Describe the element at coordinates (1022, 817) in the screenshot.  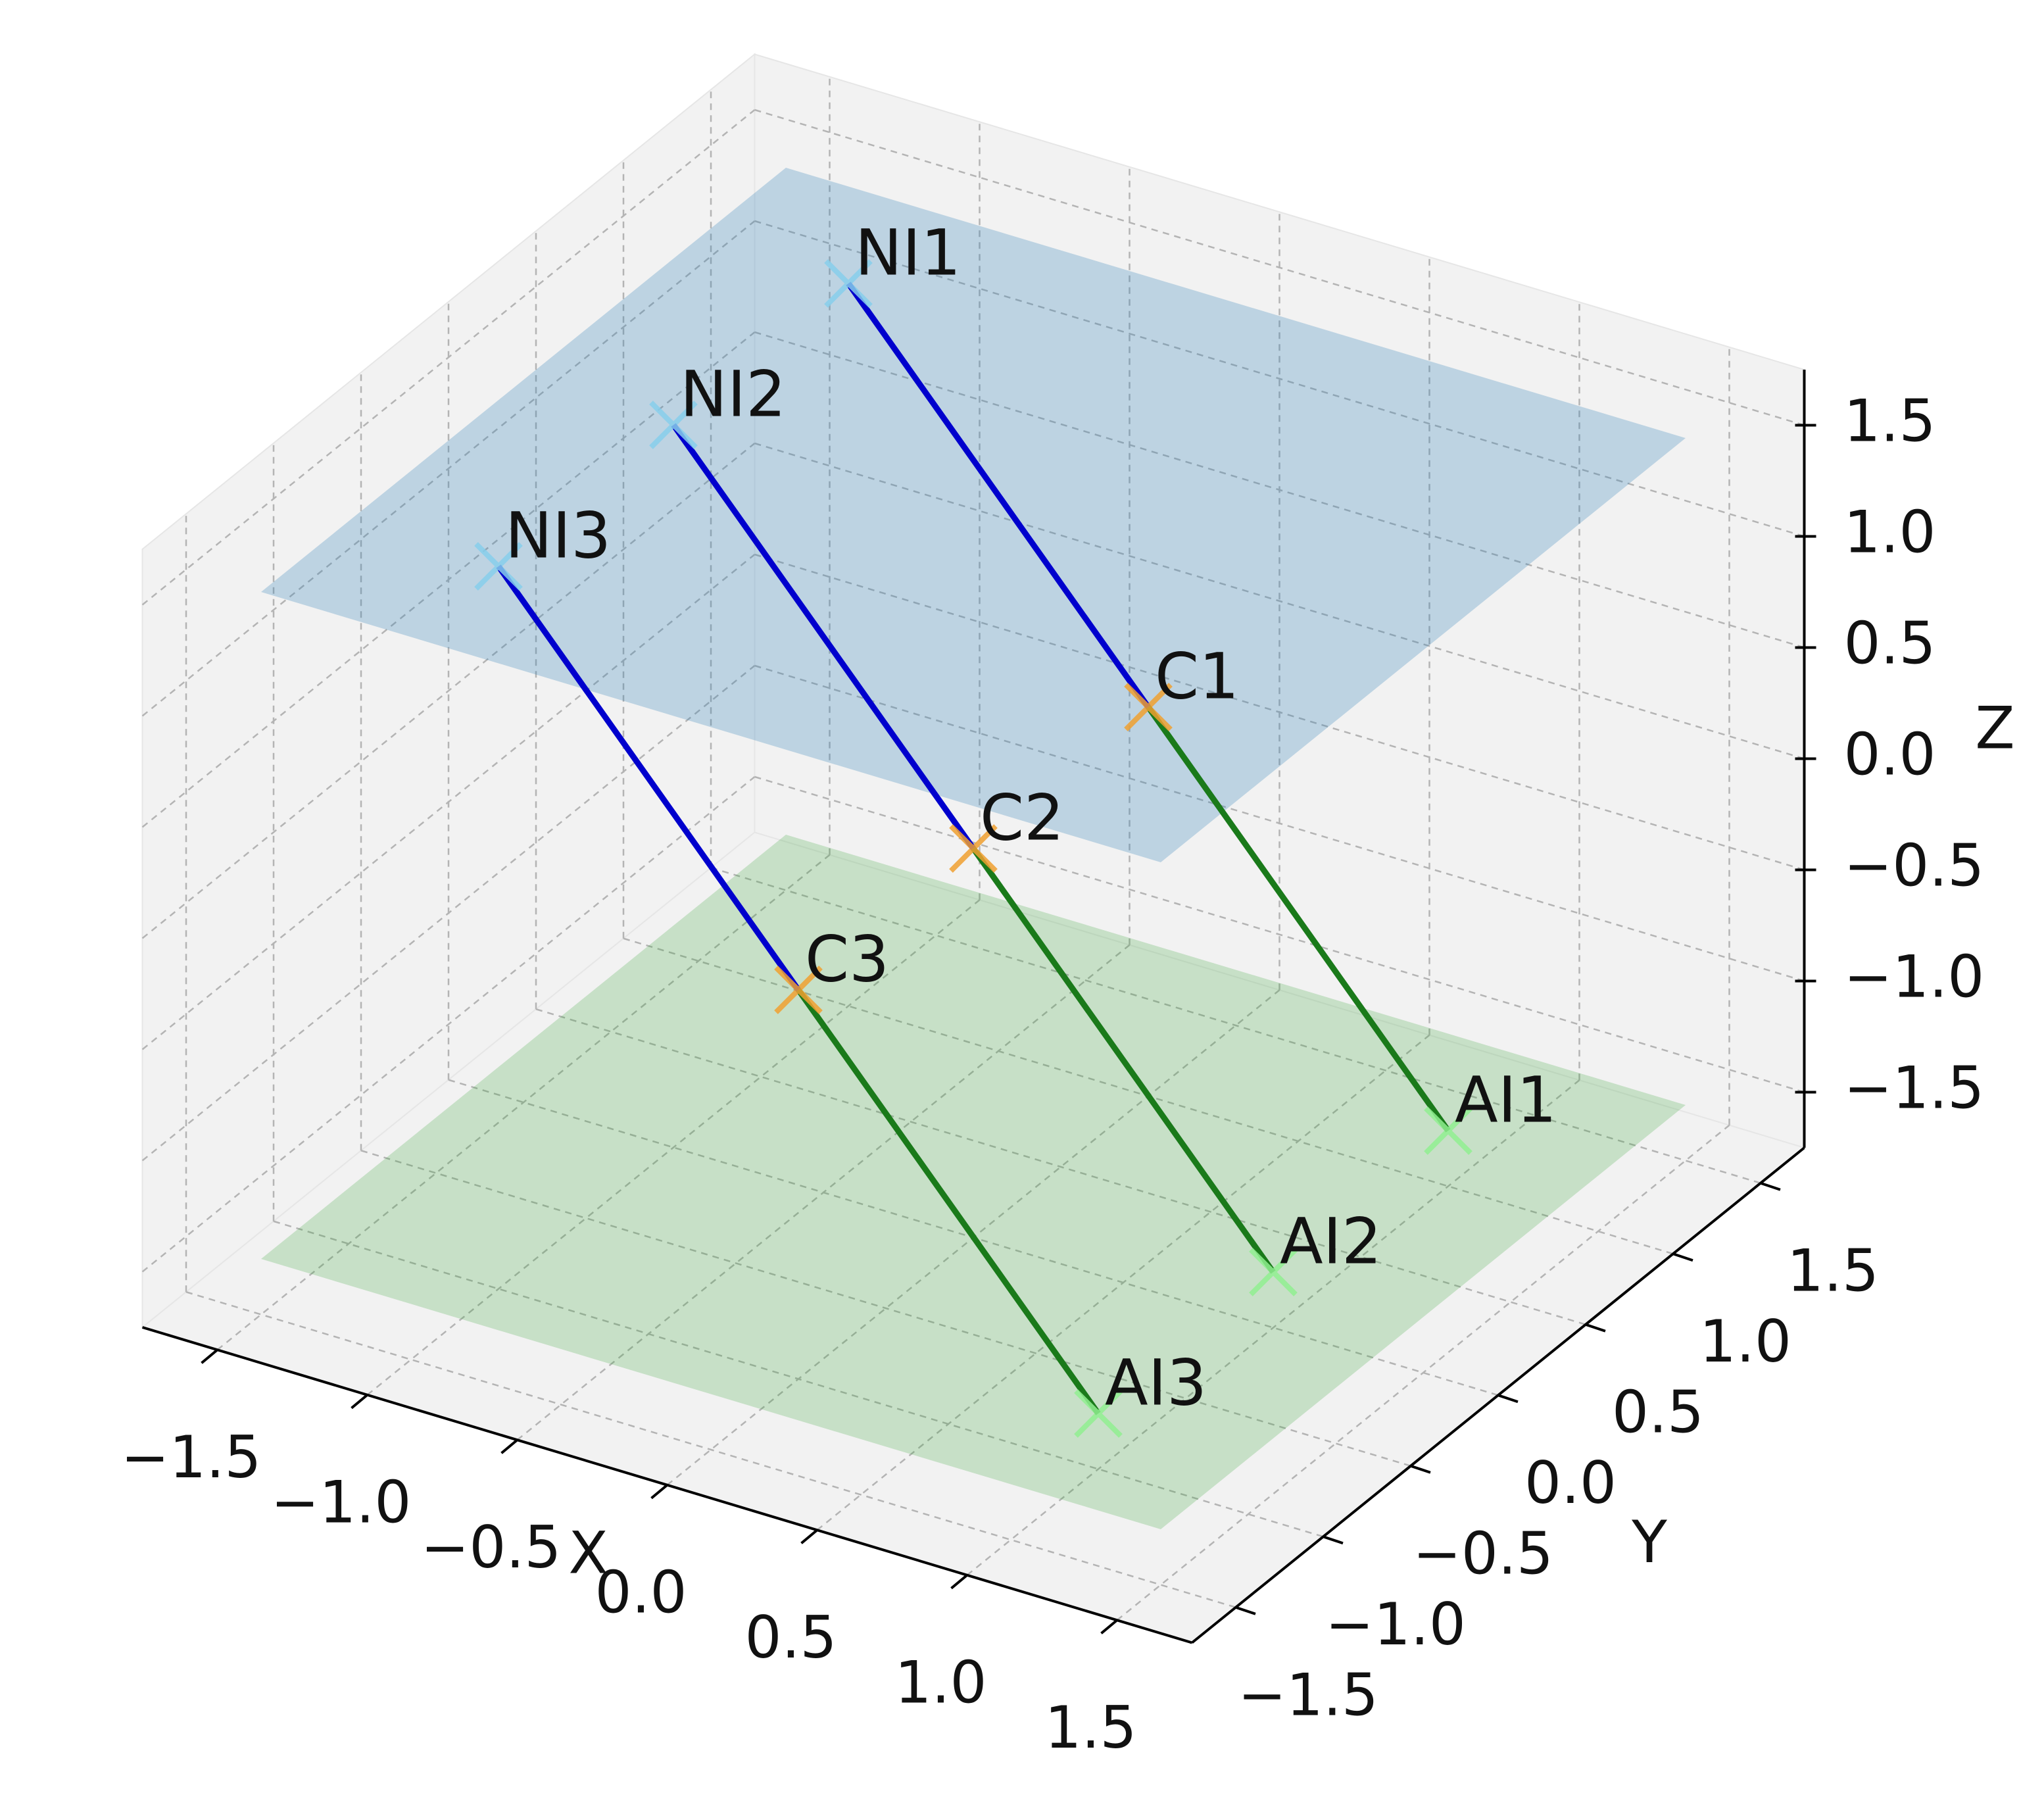
I see `point-label: C2` at that location.